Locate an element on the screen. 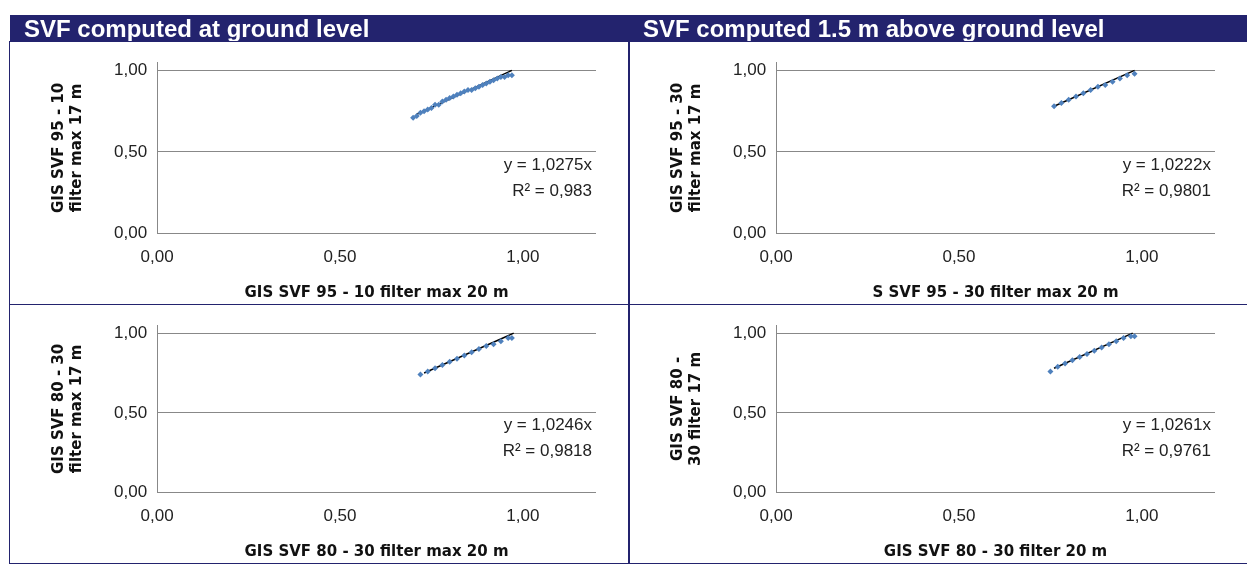 The image size is (1247, 572). chart-title: SVF computed 1.5 m above ground level is located at coordinates (938, 28).